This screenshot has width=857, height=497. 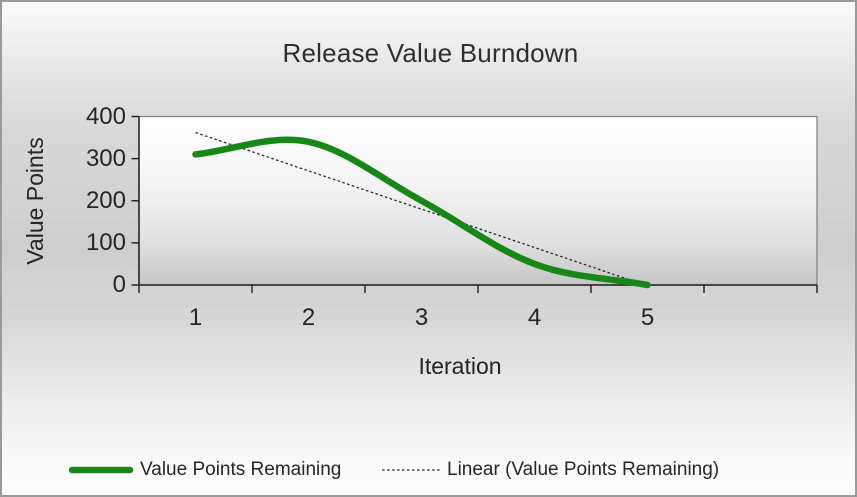 I want to click on y-tick-label: 100, so click(x=105, y=242).